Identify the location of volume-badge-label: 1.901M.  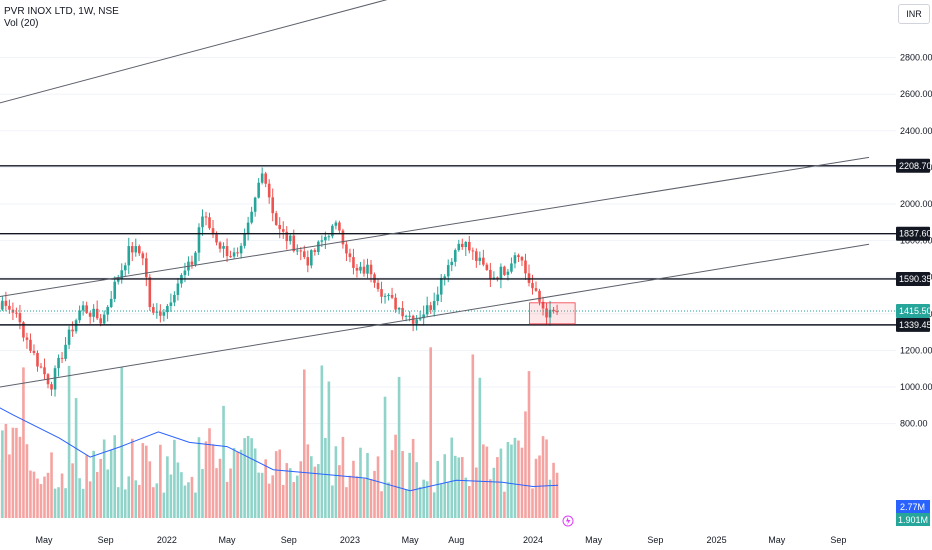
(913, 520).